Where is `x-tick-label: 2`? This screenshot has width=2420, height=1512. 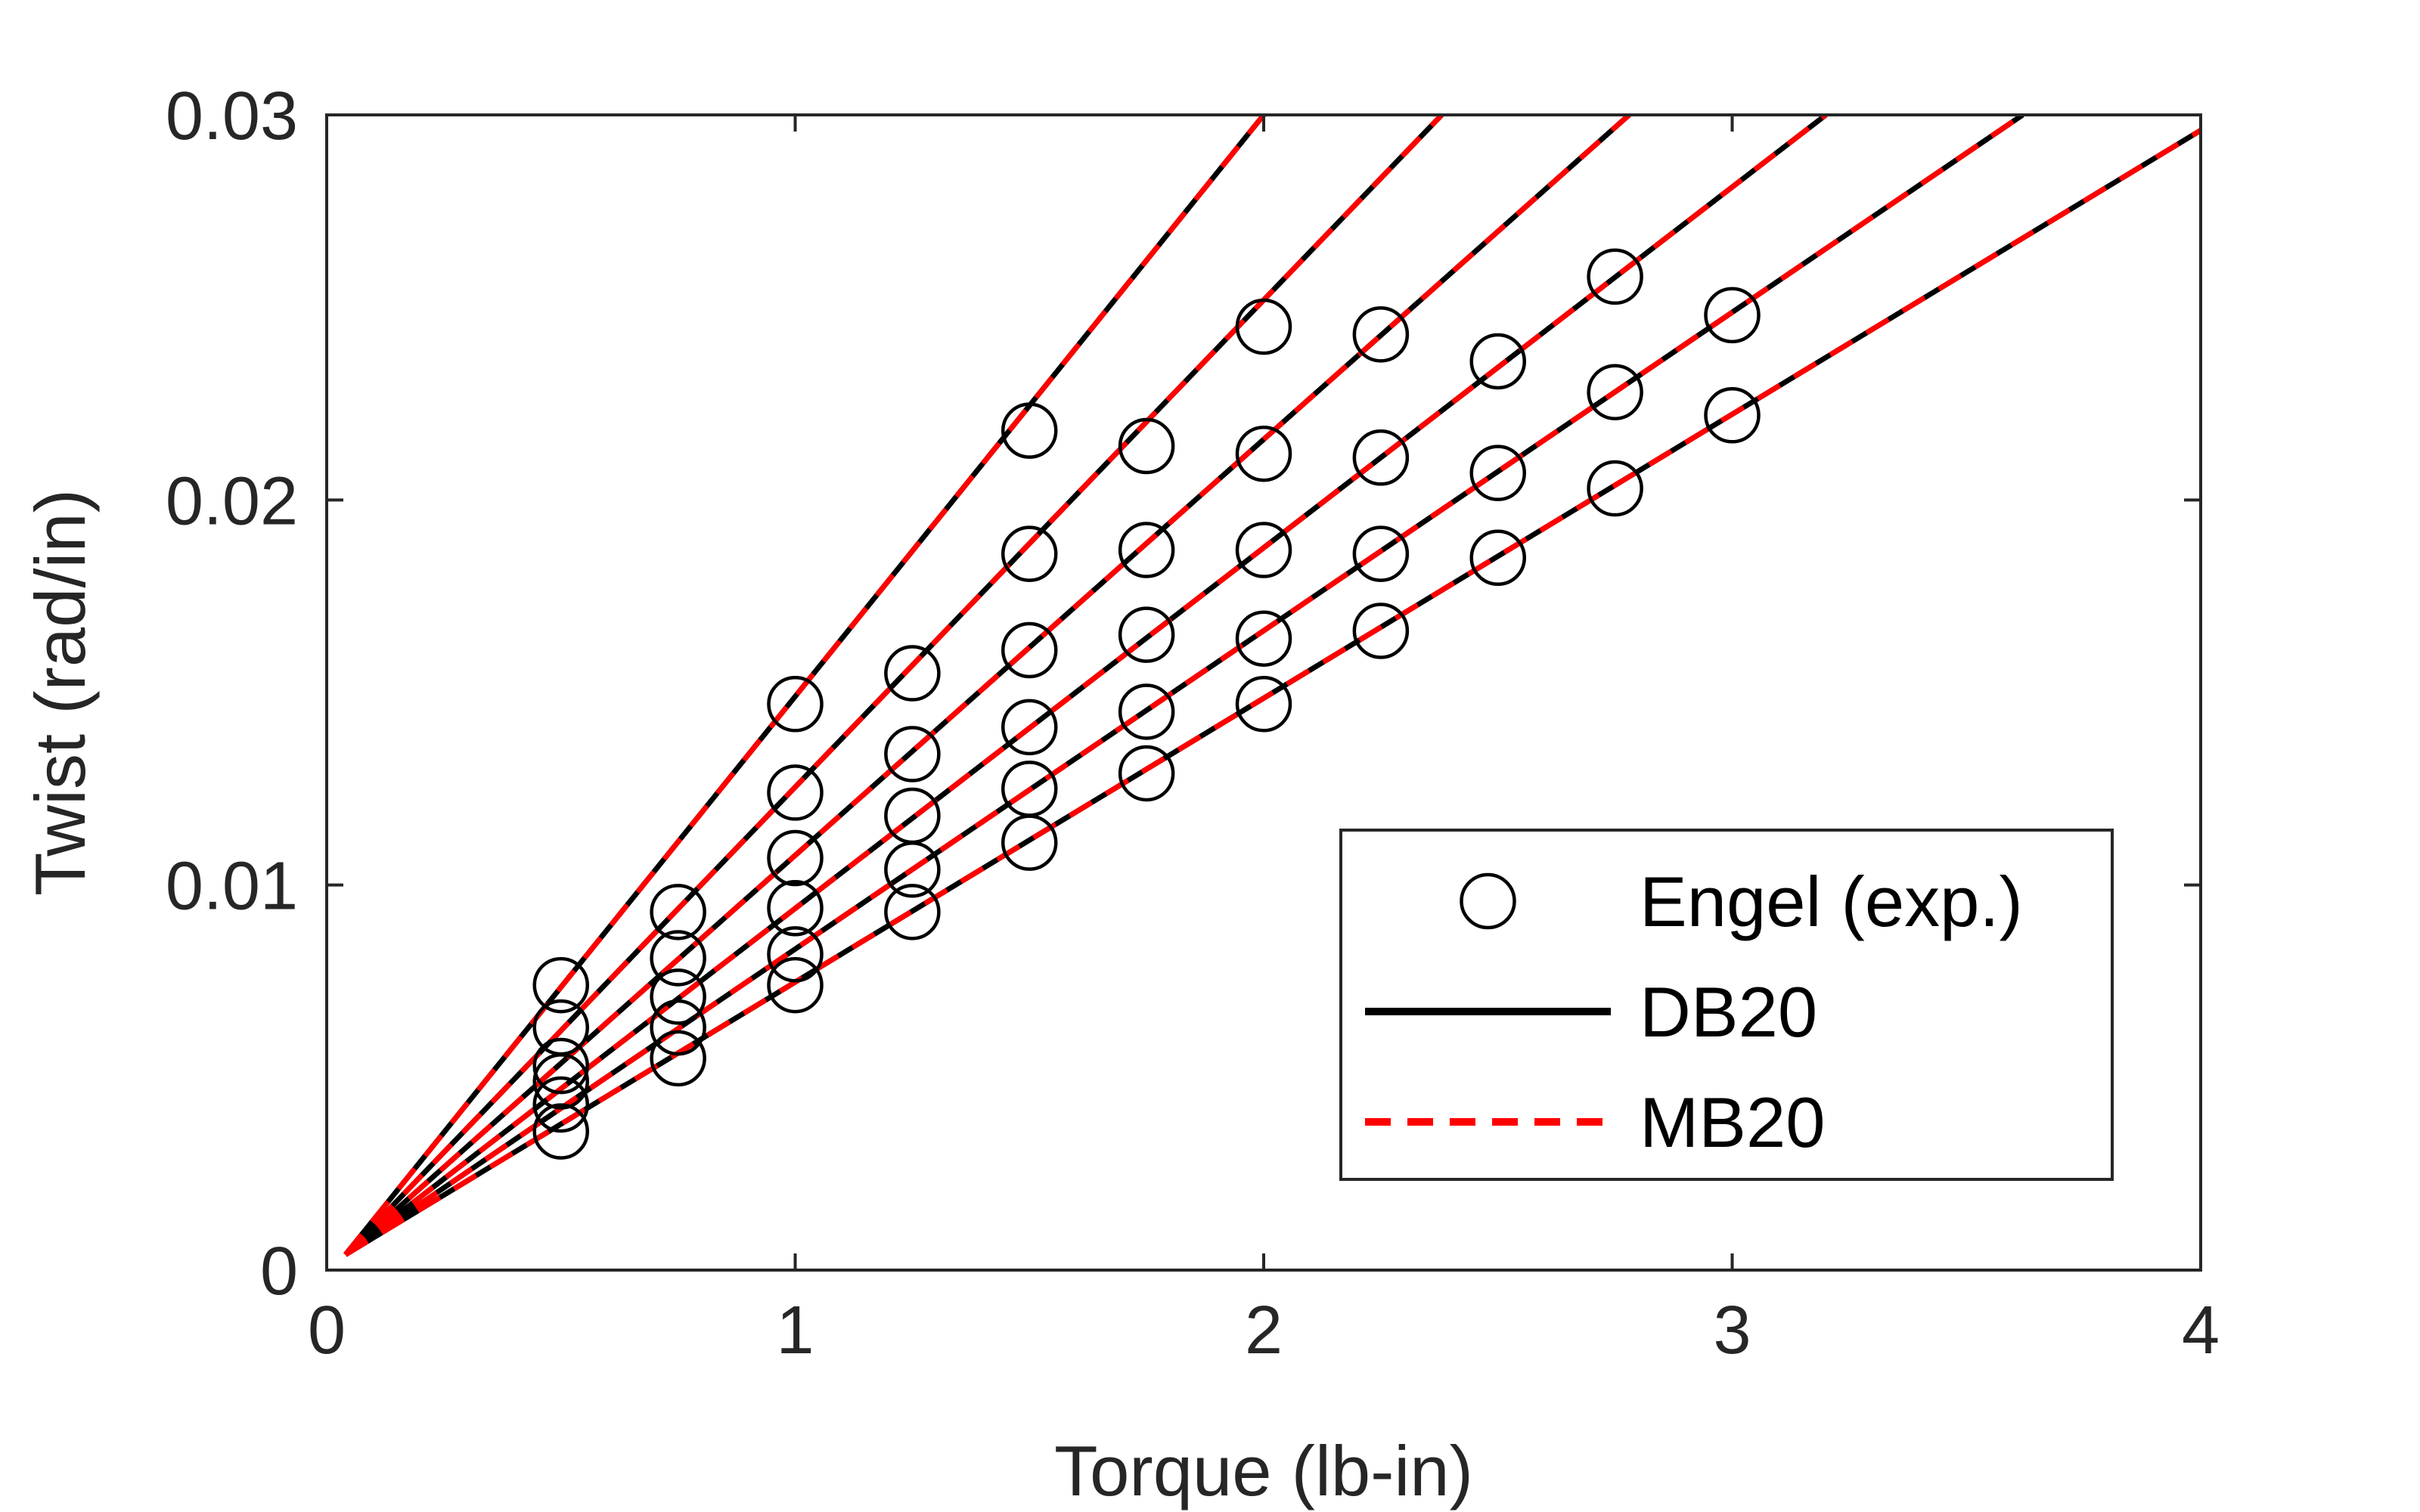 x-tick-label: 2 is located at coordinates (1264, 1330).